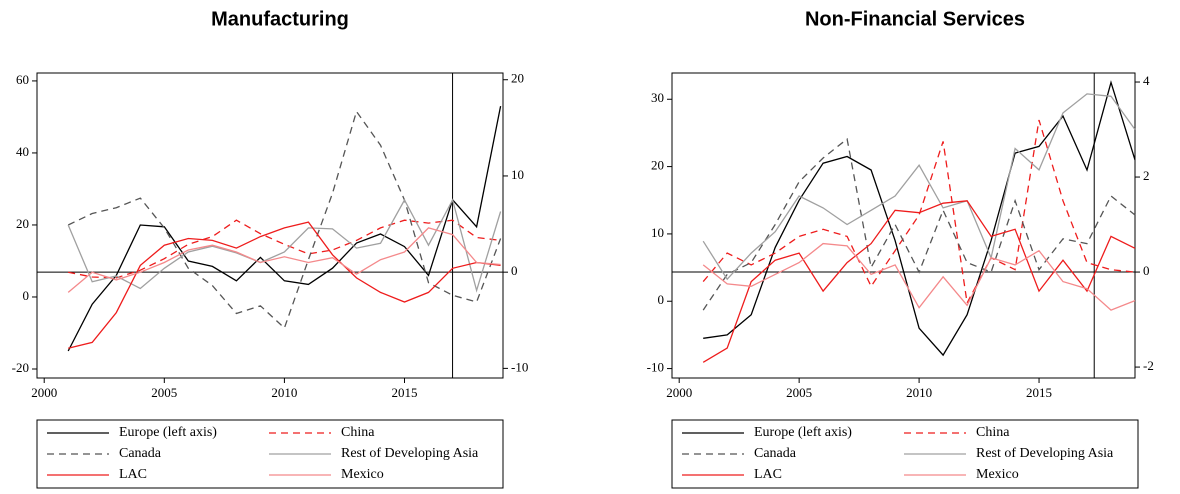  Describe the element at coordinates (655, 367) in the screenshot. I see `y-tick-label: -10` at that location.